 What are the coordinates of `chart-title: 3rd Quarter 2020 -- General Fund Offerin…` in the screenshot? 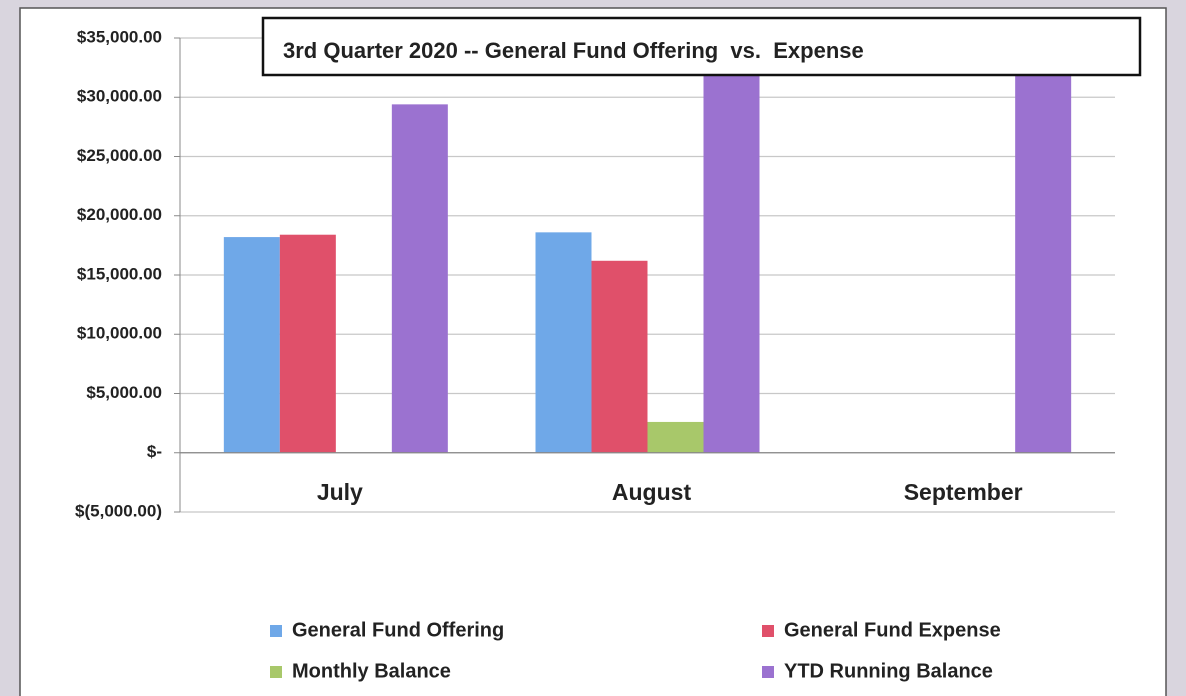 It's located at (573, 50).